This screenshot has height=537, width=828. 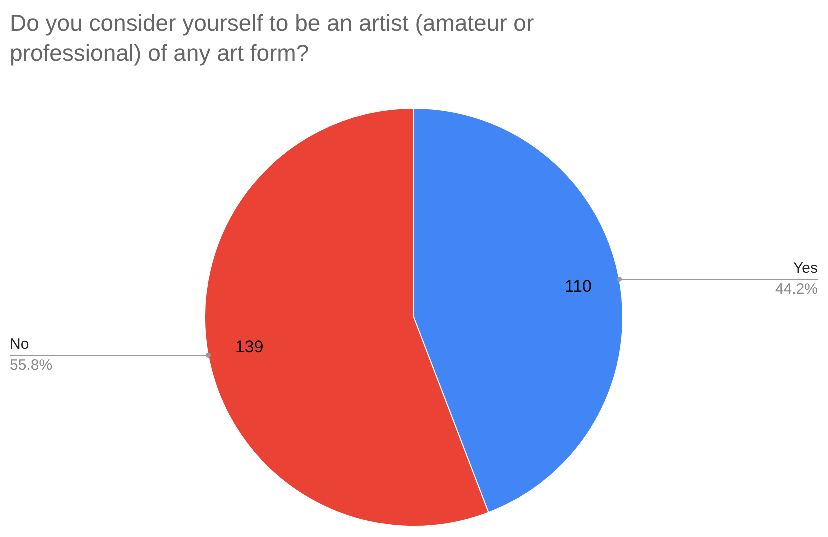 What do you see at coordinates (796, 289) in the screenshot?
I see `text: 44.2%` at bounding box center [796, 289].